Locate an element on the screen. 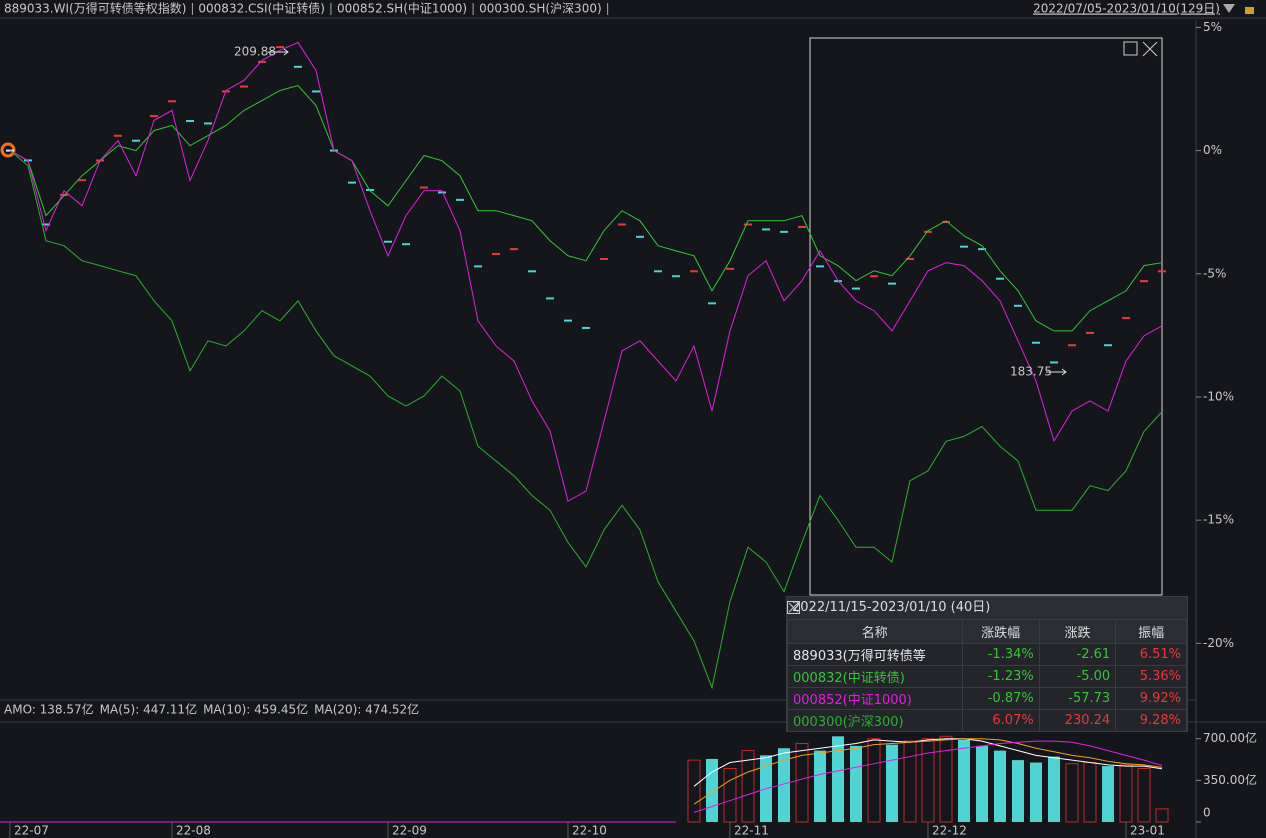 Image resolution: width=1266 pixels, height=838 pixels. volume-legend: MA(10): 459.45亿 is located at coordinates (255, 709).